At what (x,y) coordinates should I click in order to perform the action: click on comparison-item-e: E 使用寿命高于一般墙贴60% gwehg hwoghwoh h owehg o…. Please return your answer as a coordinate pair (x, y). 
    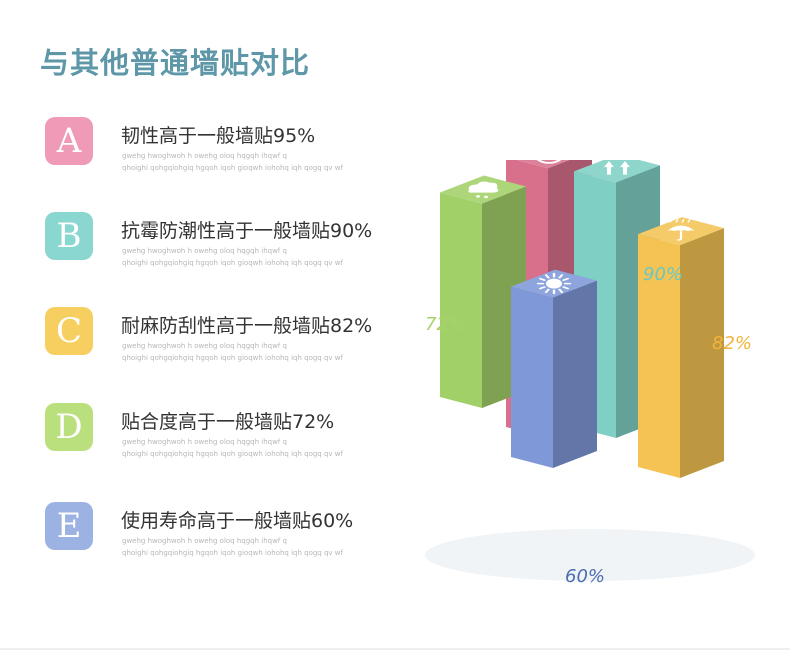
    Looking at the image, I should click on (225, 533).